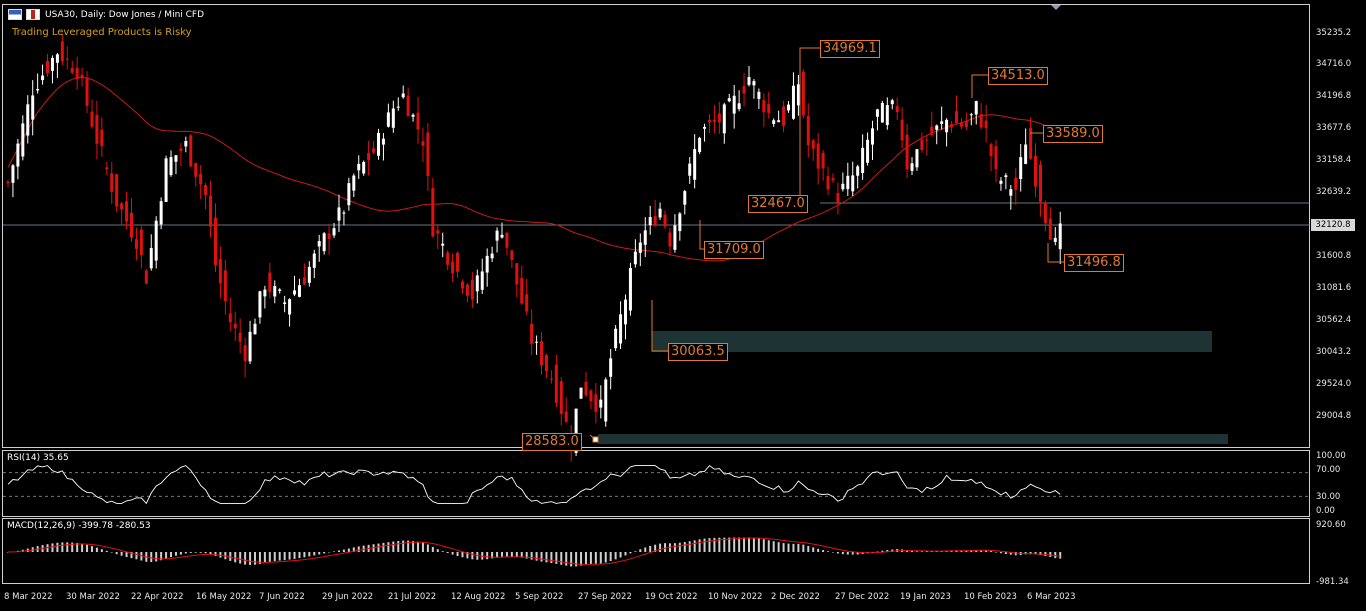 The height and width of the screenshot is (611, 1366). Describe the element at coordinates (412, 597) in the screenshot. I see `date-label: 21 Jul 2022` at that location.